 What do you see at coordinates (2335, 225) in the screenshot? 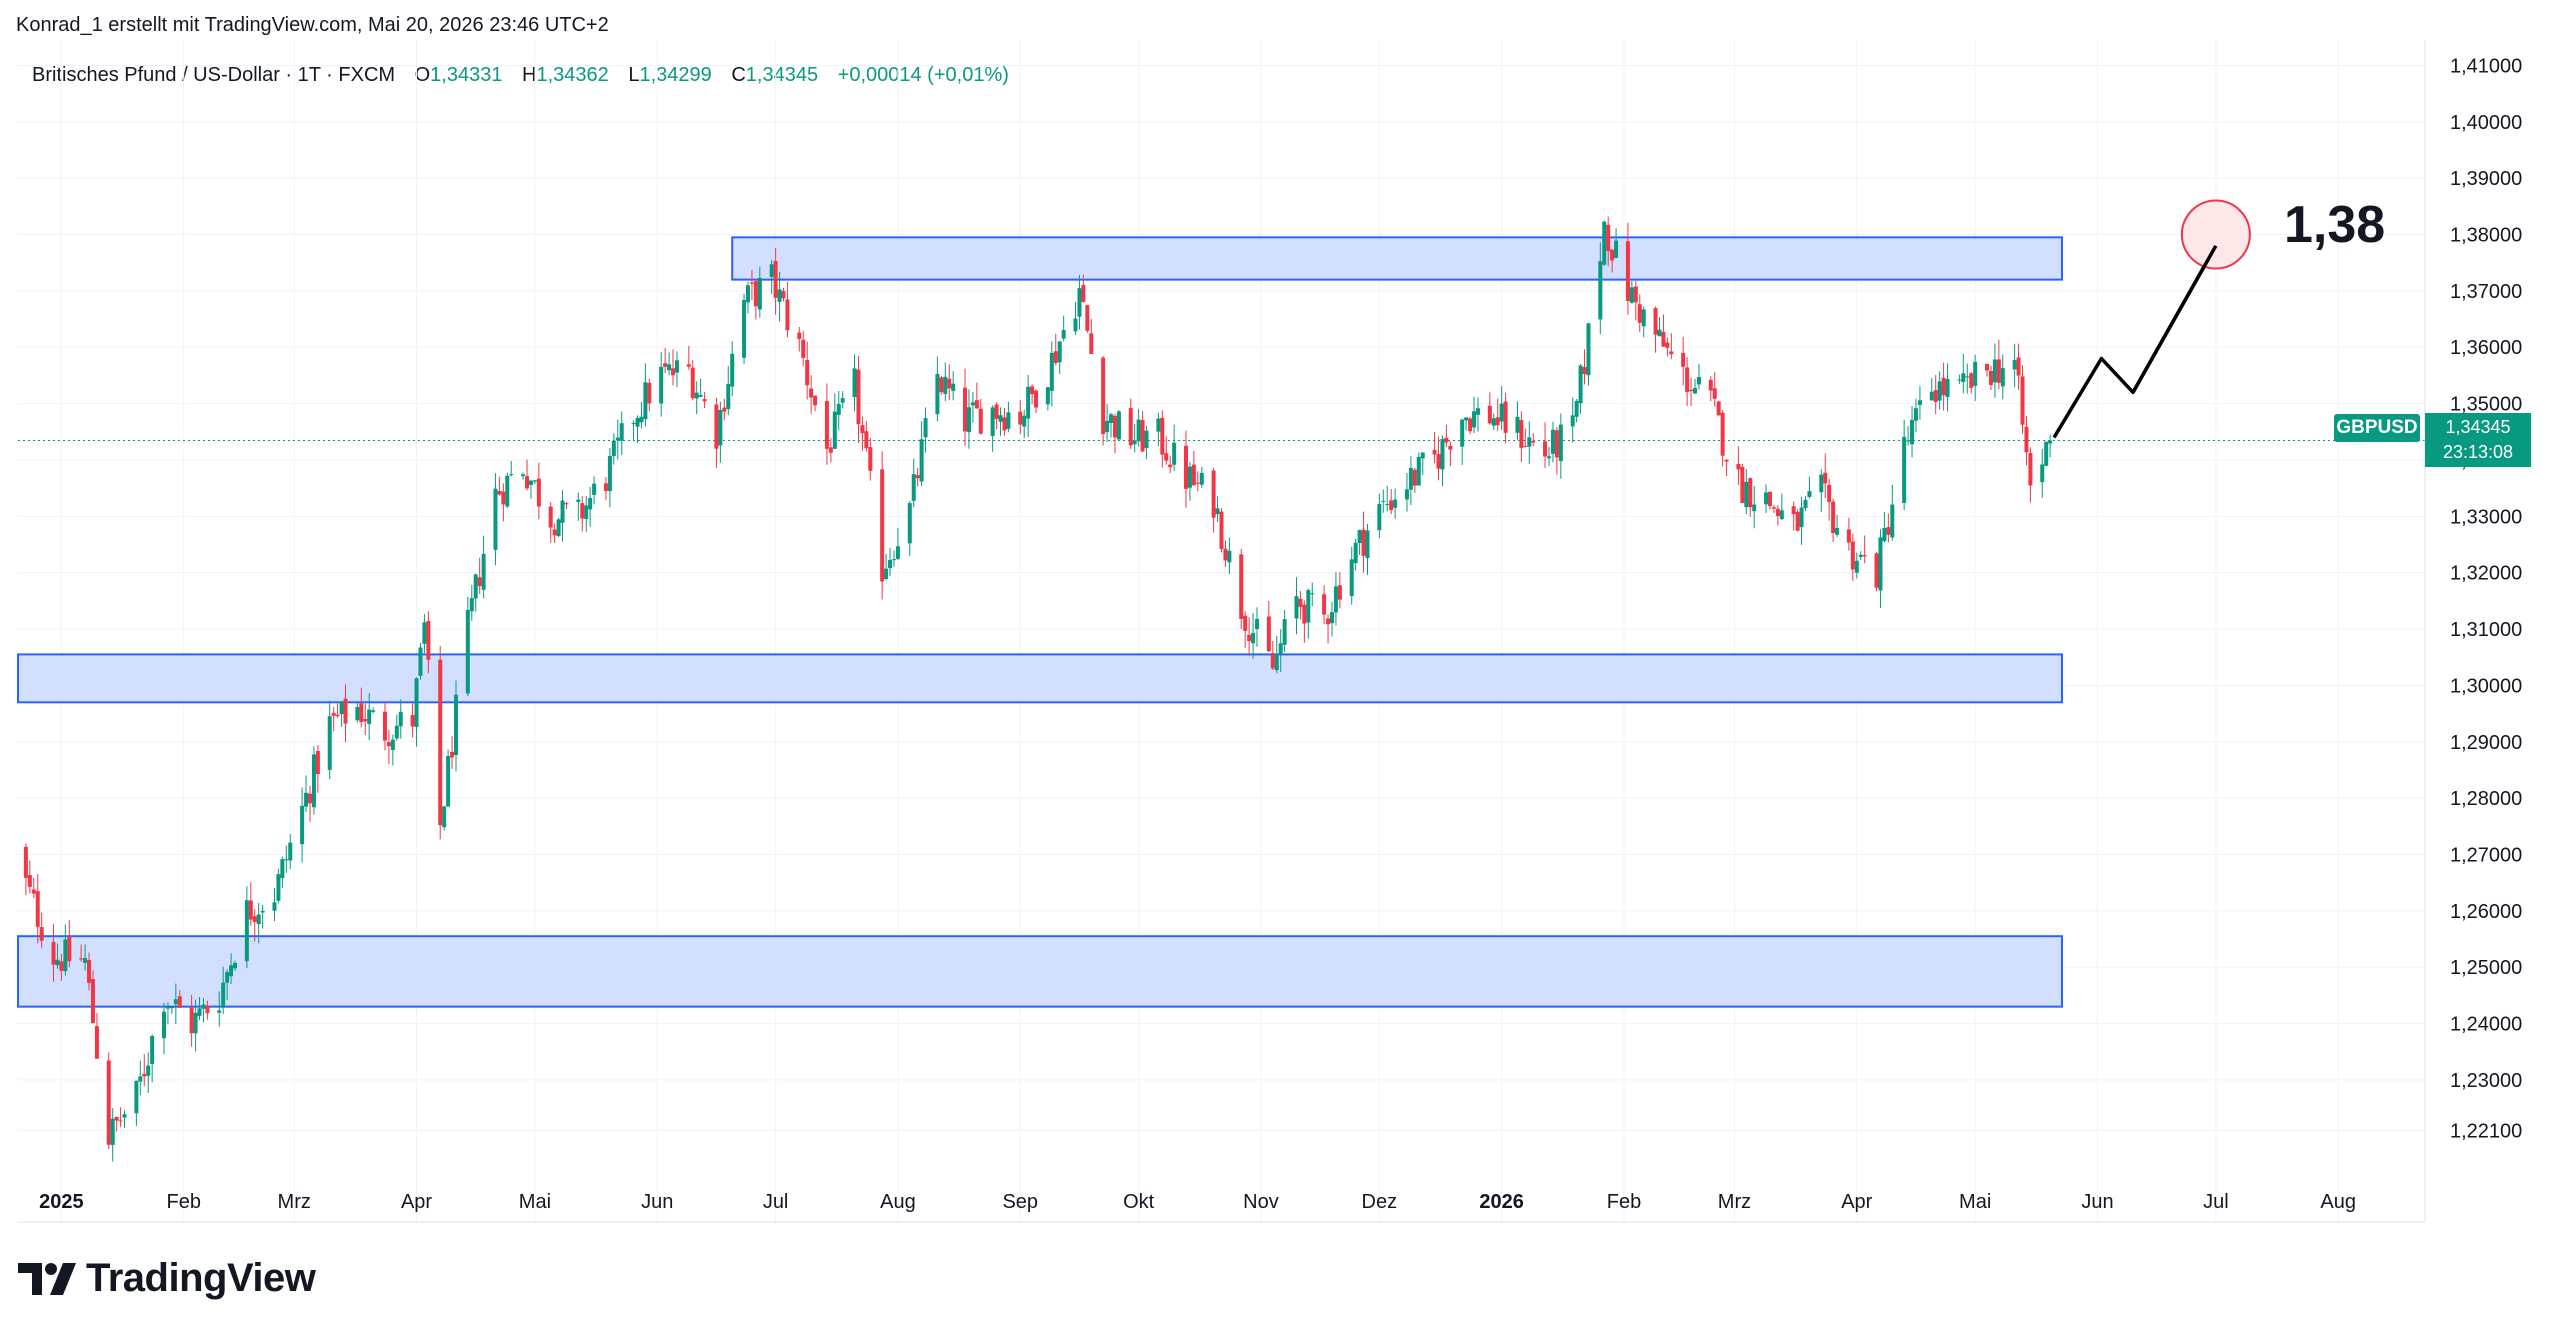
I see `target-price-label: 1,38` at bounding box center [2335, 225].